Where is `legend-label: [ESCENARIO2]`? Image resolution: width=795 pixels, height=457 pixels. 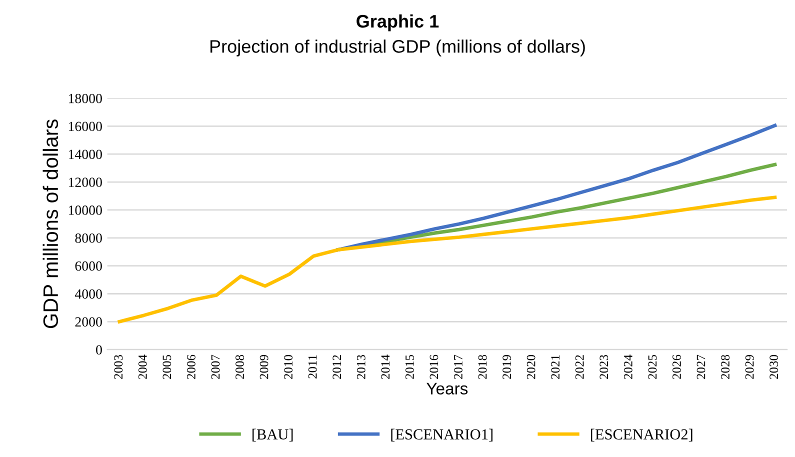 legend-label: [ESCENARIO2] is located at coordinates (641, 435).